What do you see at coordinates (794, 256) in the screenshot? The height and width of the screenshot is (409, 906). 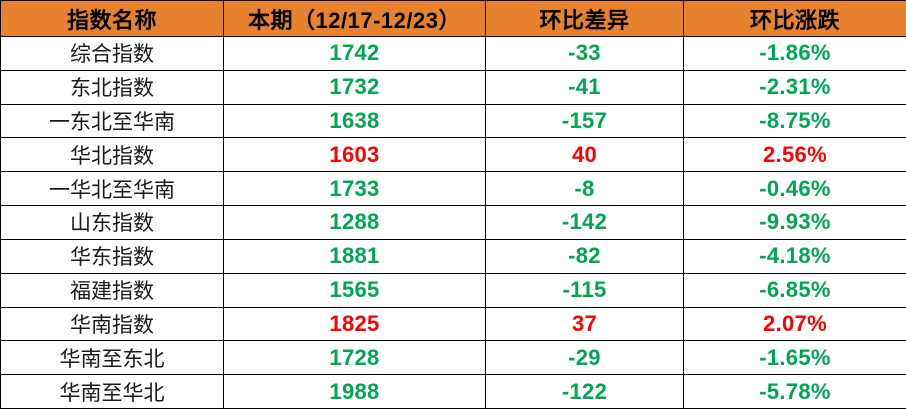 I see `cell-change-pct: -4.18%` at bounding box center [794, 256].